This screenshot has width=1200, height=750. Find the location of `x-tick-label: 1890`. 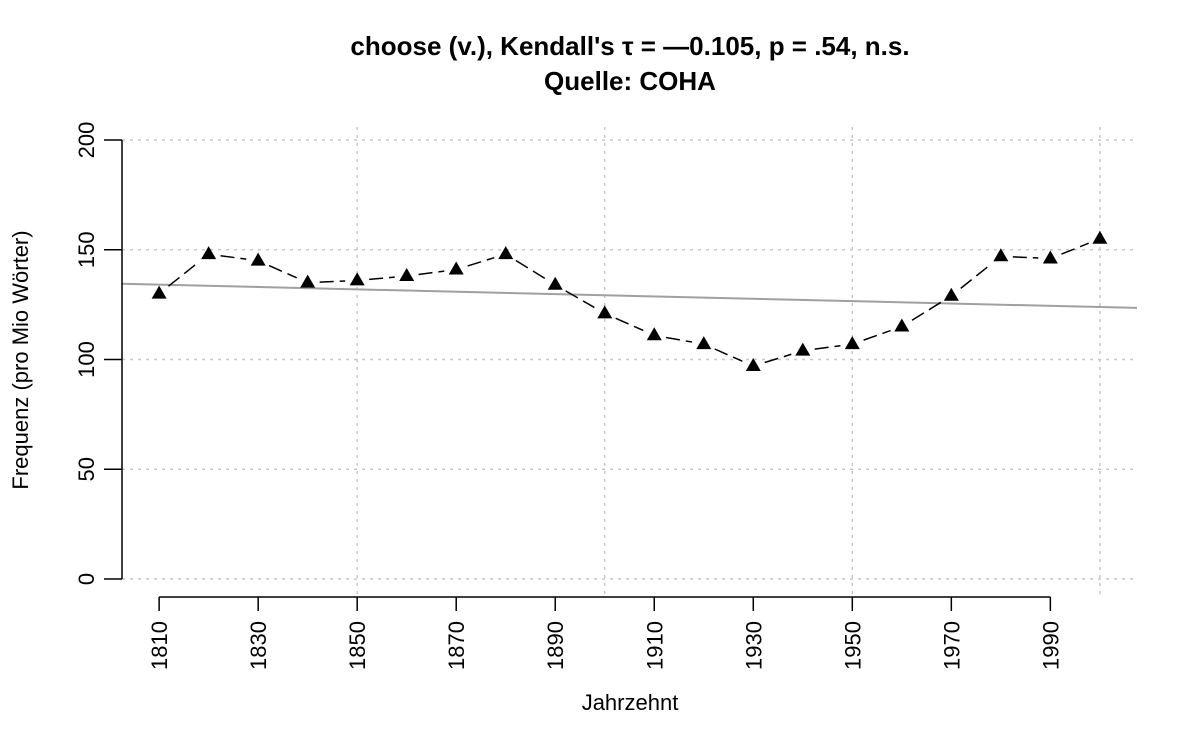

x-tick-label: 1890 is located at coordinates (555, 645).